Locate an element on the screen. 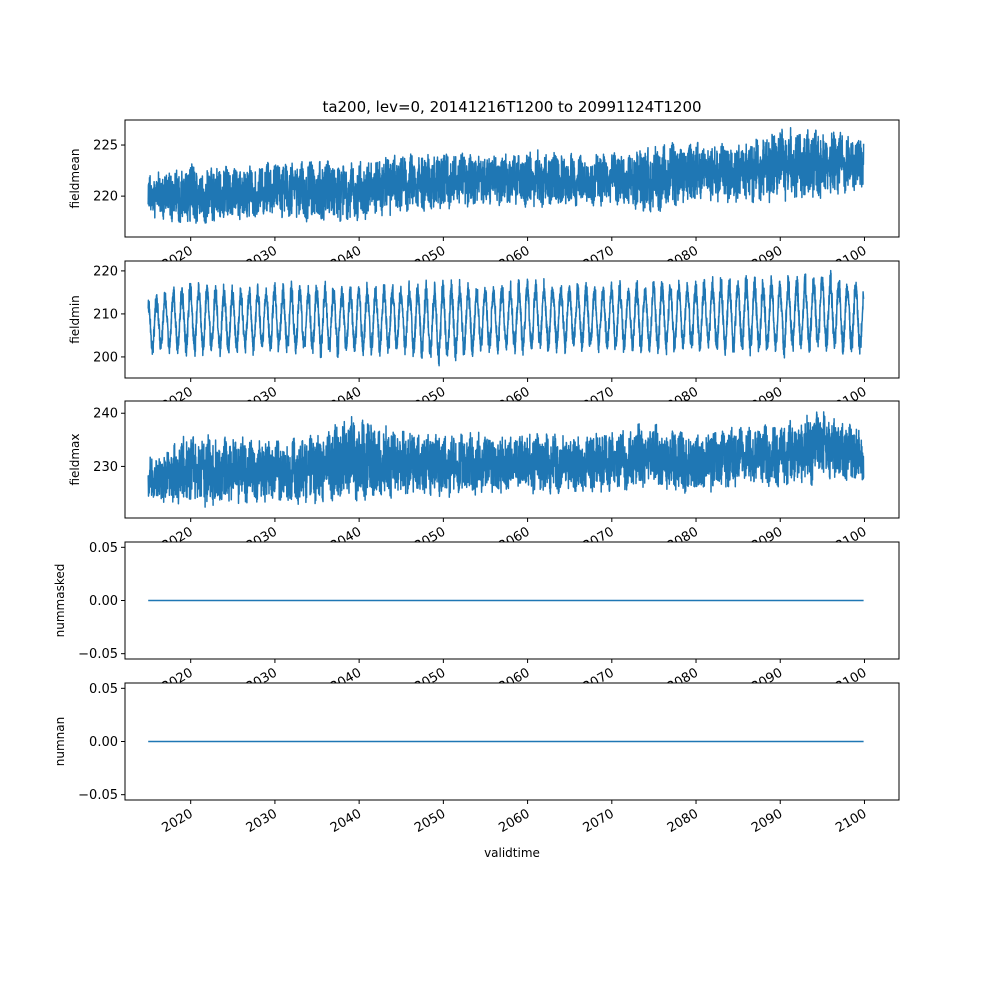 The height and width of the screenshot is (1000, 1000). y-tick-label: 230 is located at coordinates (105, 467).